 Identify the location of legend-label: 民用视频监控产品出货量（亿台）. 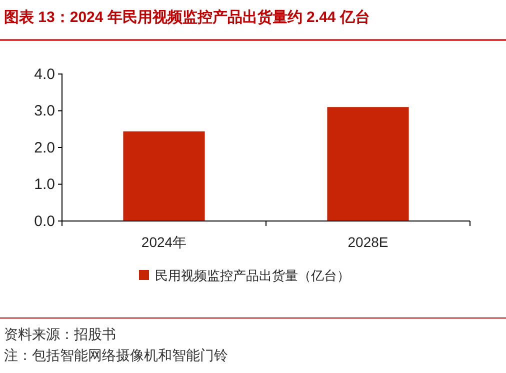
(252, 275).